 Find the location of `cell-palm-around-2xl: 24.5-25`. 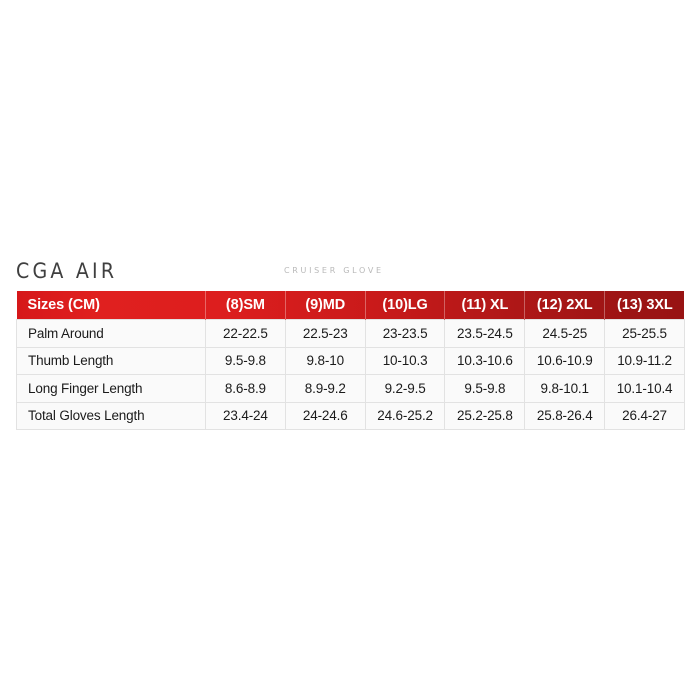

cell-palm-around-2xl: 24.5-25 is located at coordinates (565, 333).